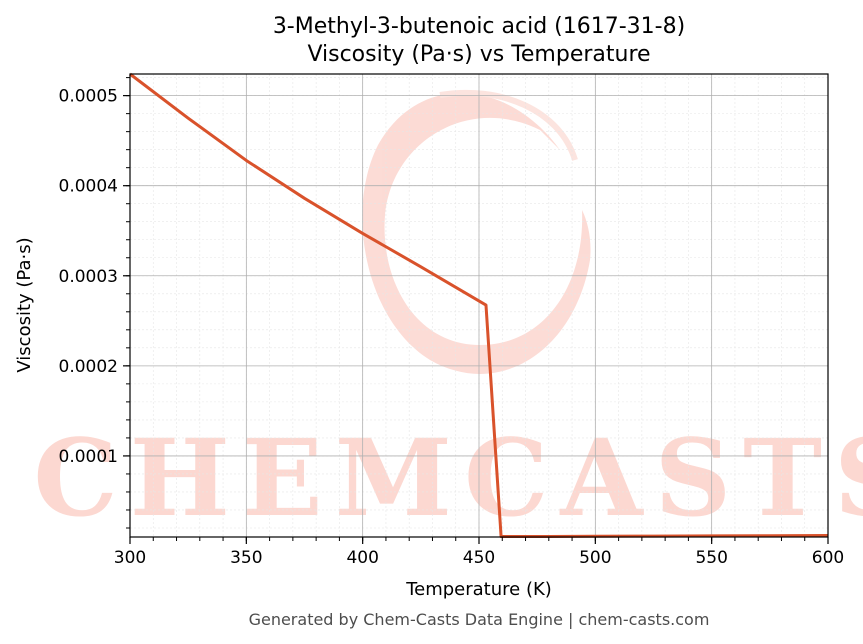 The image size is (863, 644). I want to click on x-tick-label: 500, so click(595, 558).